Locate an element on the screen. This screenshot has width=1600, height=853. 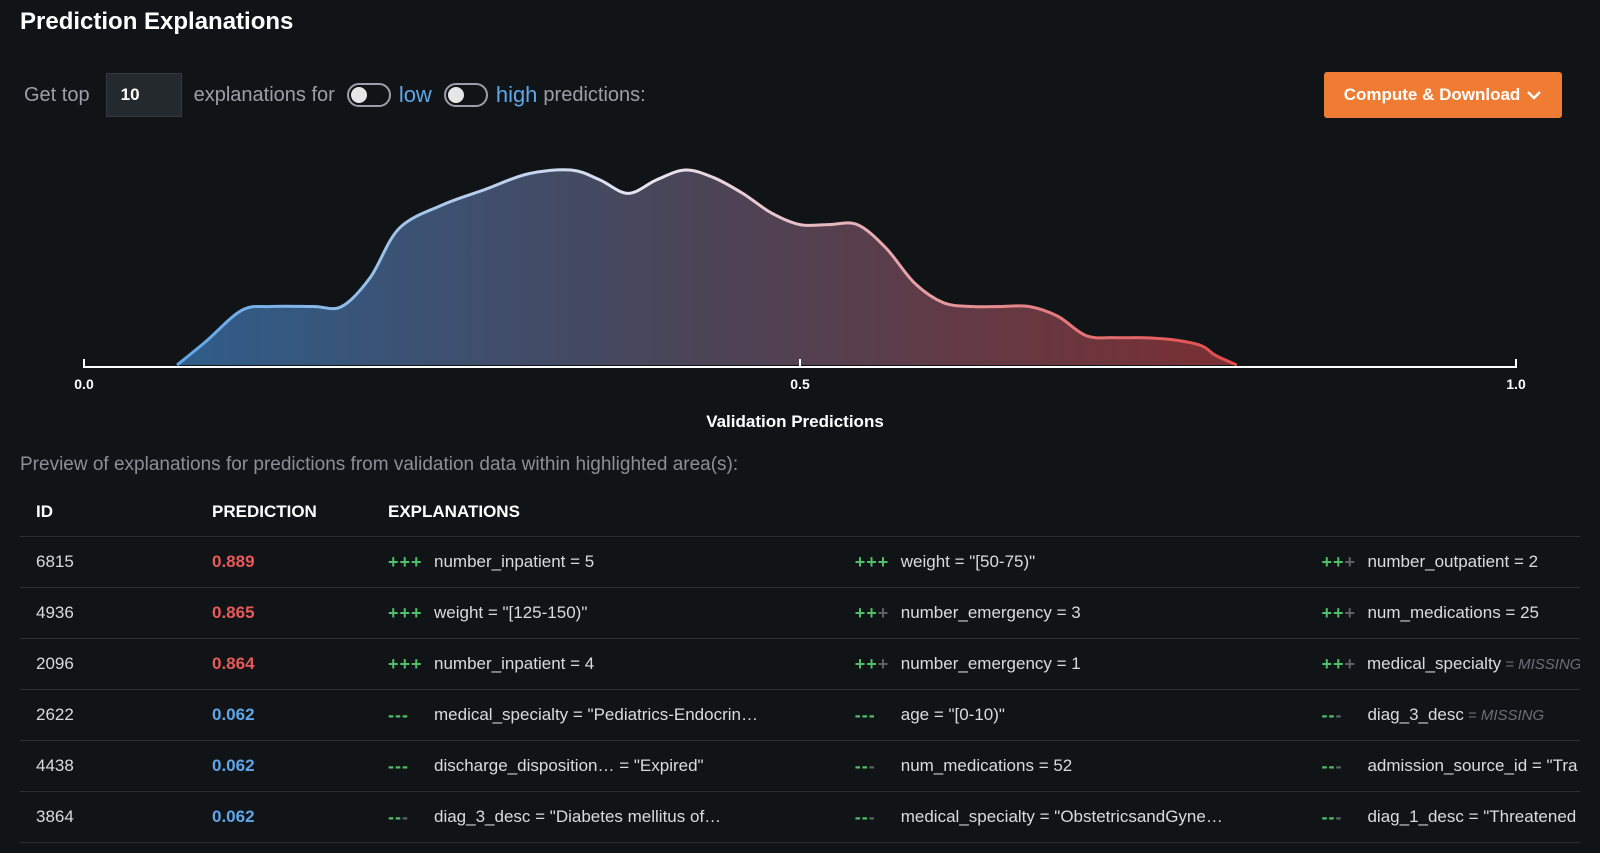
explanation-item: --- admission_source_id = "Tra is located at coordinates (1450, 766).